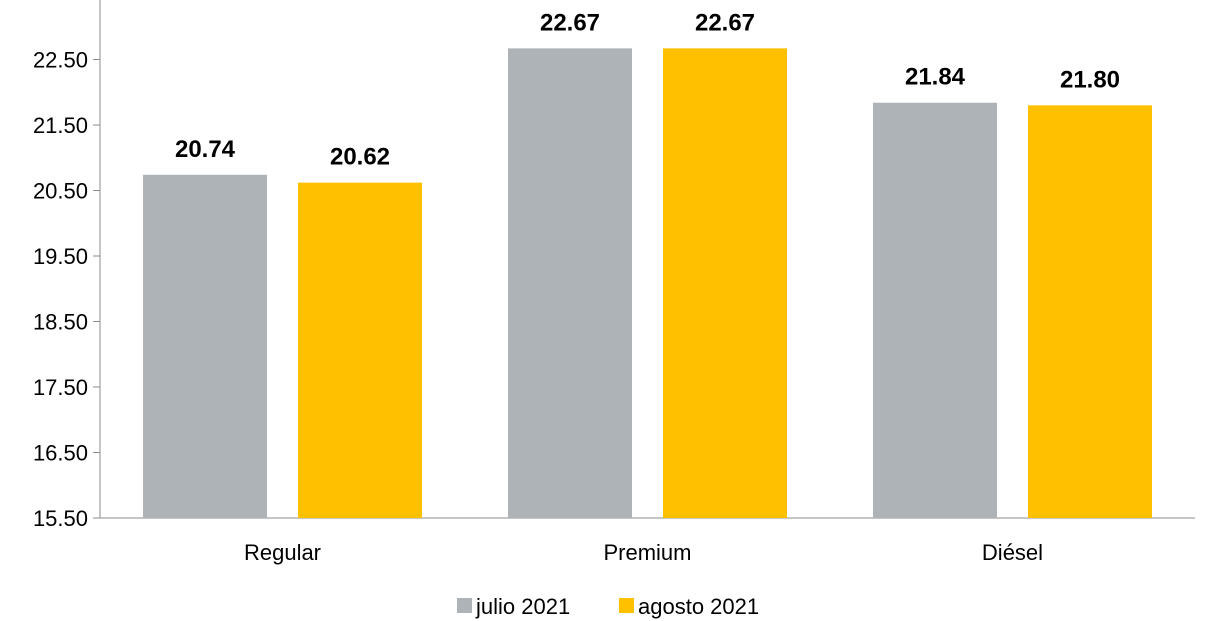  I want to click on data-label: 21.80, so click(1090, 79).